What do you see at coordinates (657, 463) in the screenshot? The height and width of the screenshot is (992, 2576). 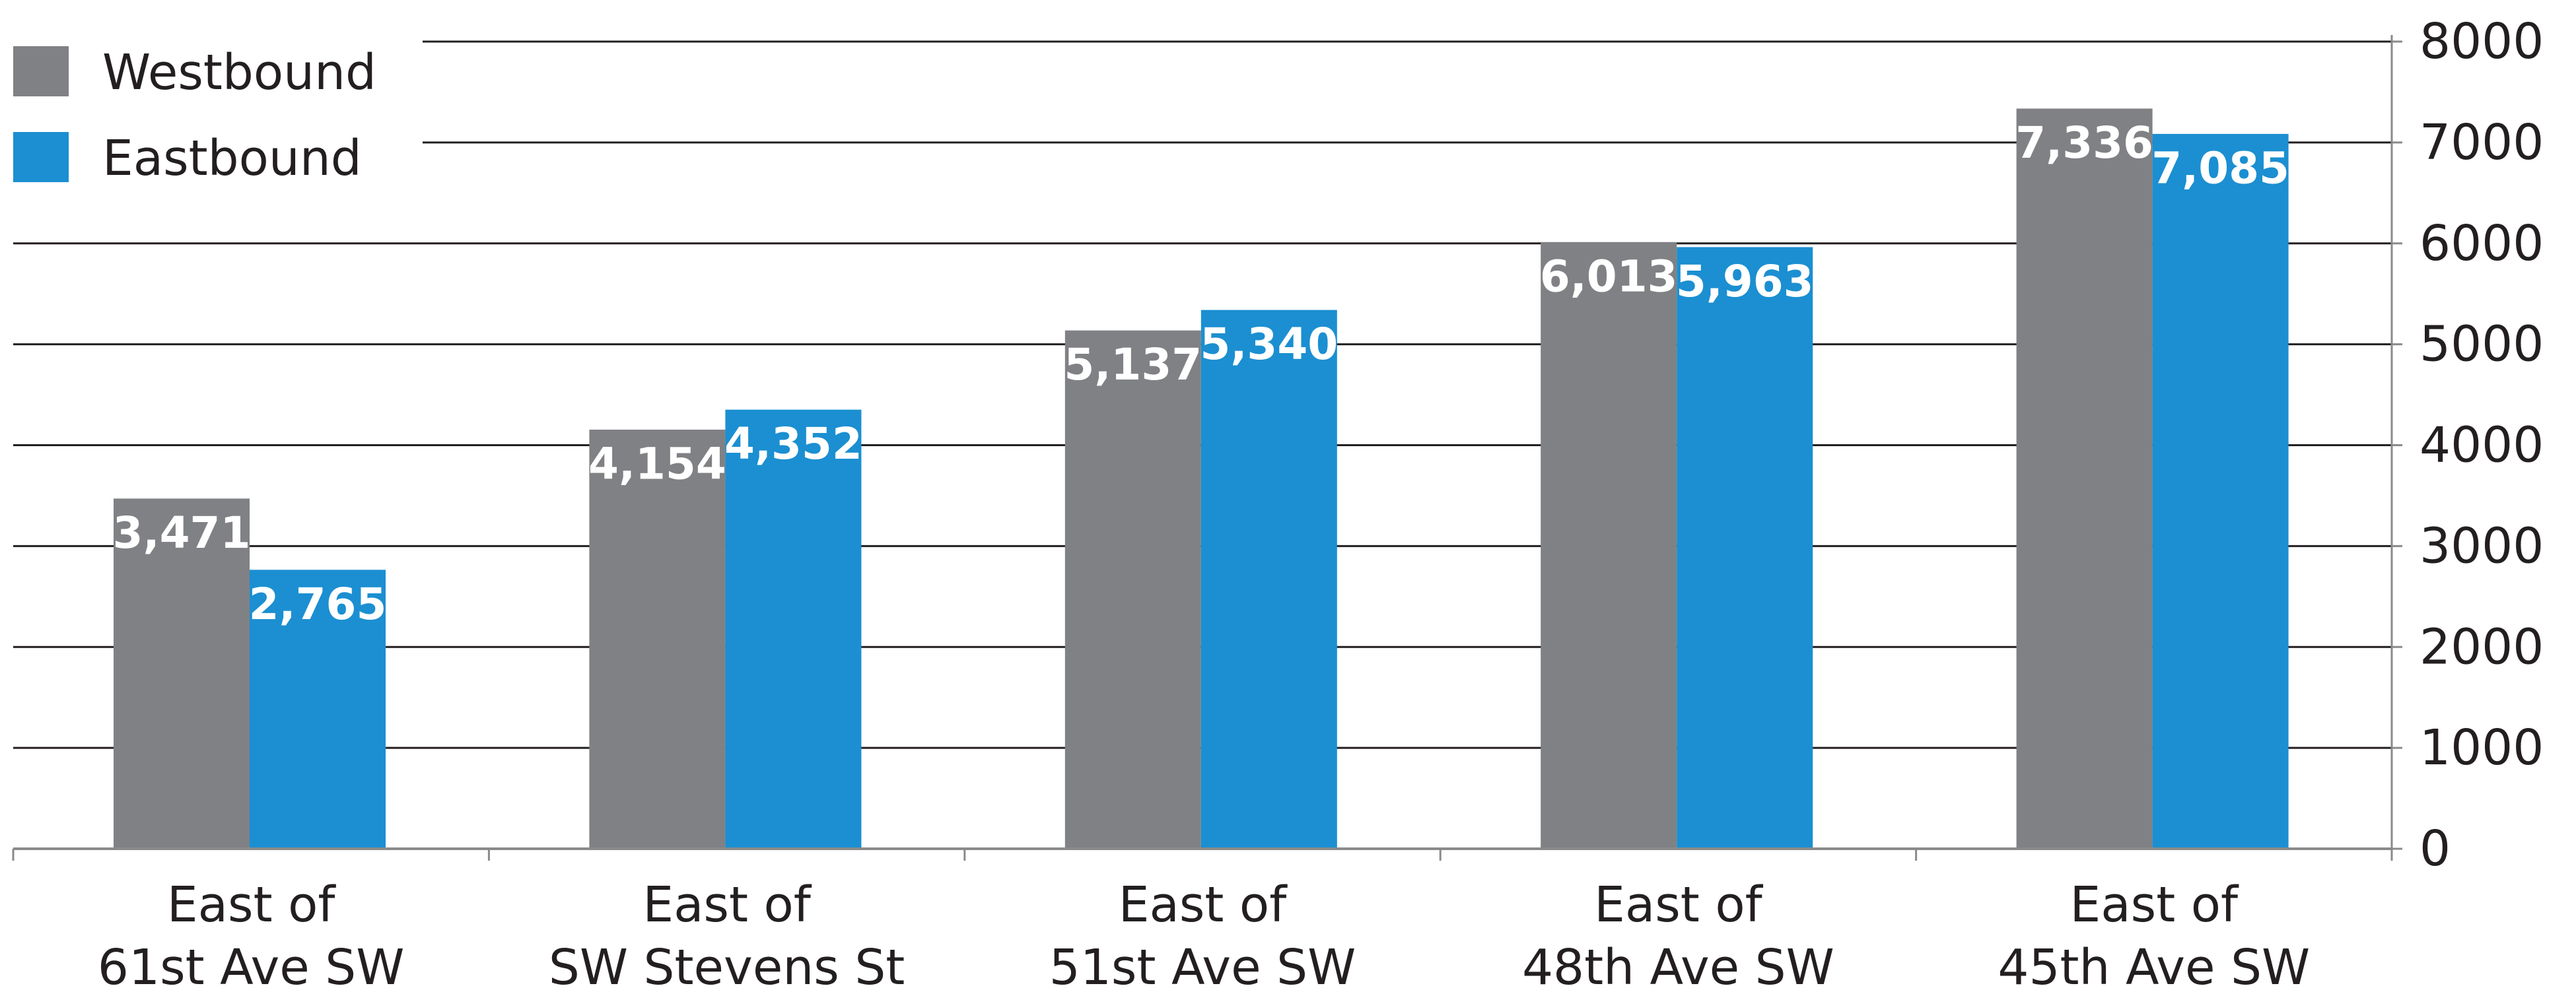 I see `data-label: 4,154` at bounding box center [657, 463].